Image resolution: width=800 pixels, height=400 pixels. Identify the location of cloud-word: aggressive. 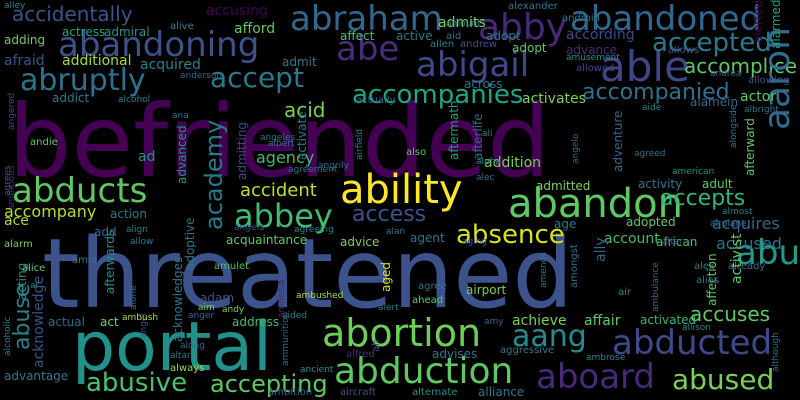
(527, 350).